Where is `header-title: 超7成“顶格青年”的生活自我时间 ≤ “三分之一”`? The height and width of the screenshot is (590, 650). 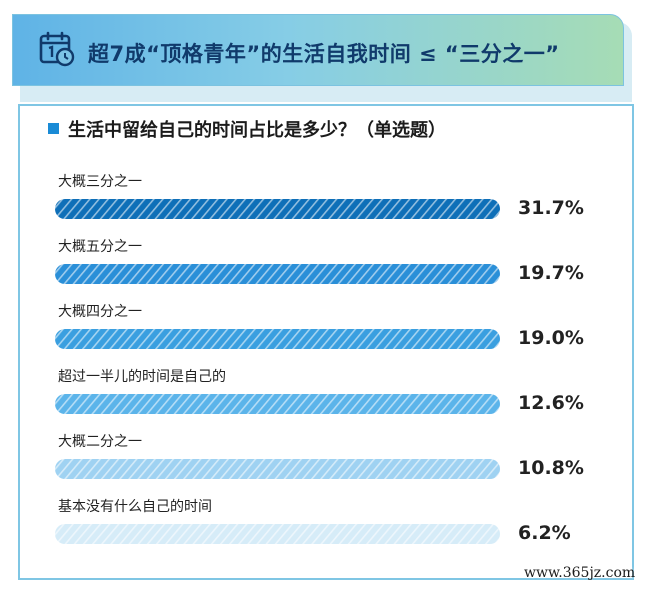 header-title: 超7成“顶格青年”的生活自我时间 ≤ “三分之一” is located at coordinates (324, 54).